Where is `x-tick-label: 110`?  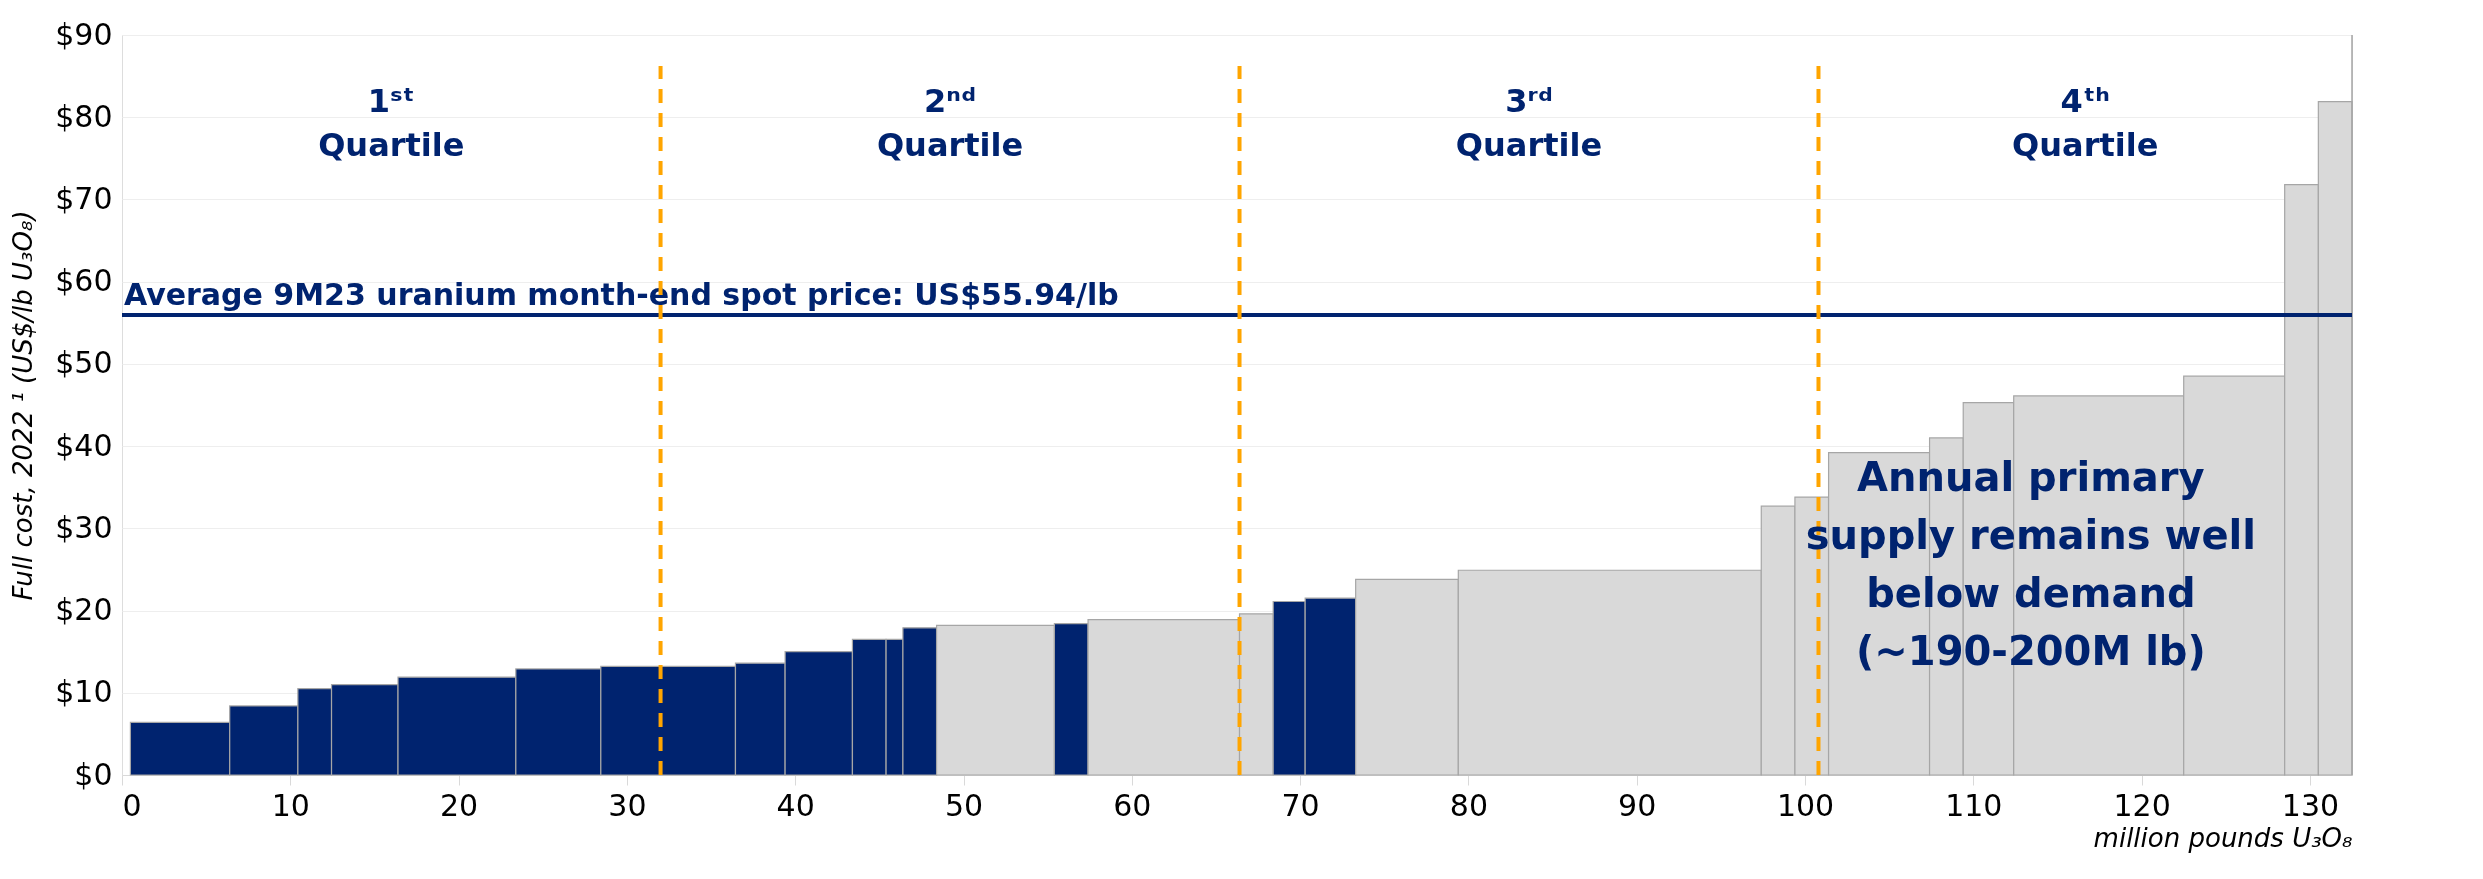
x-tick-label: 110 is located at coordinates (1974, 805).